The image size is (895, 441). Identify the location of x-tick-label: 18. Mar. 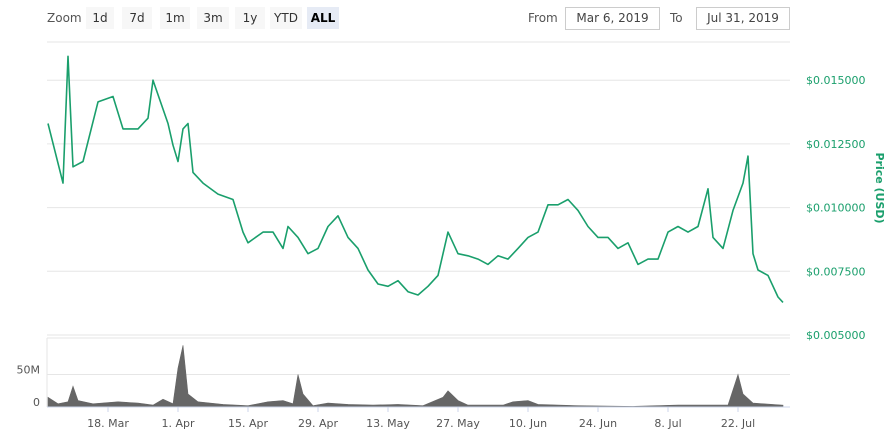
(108, 423).